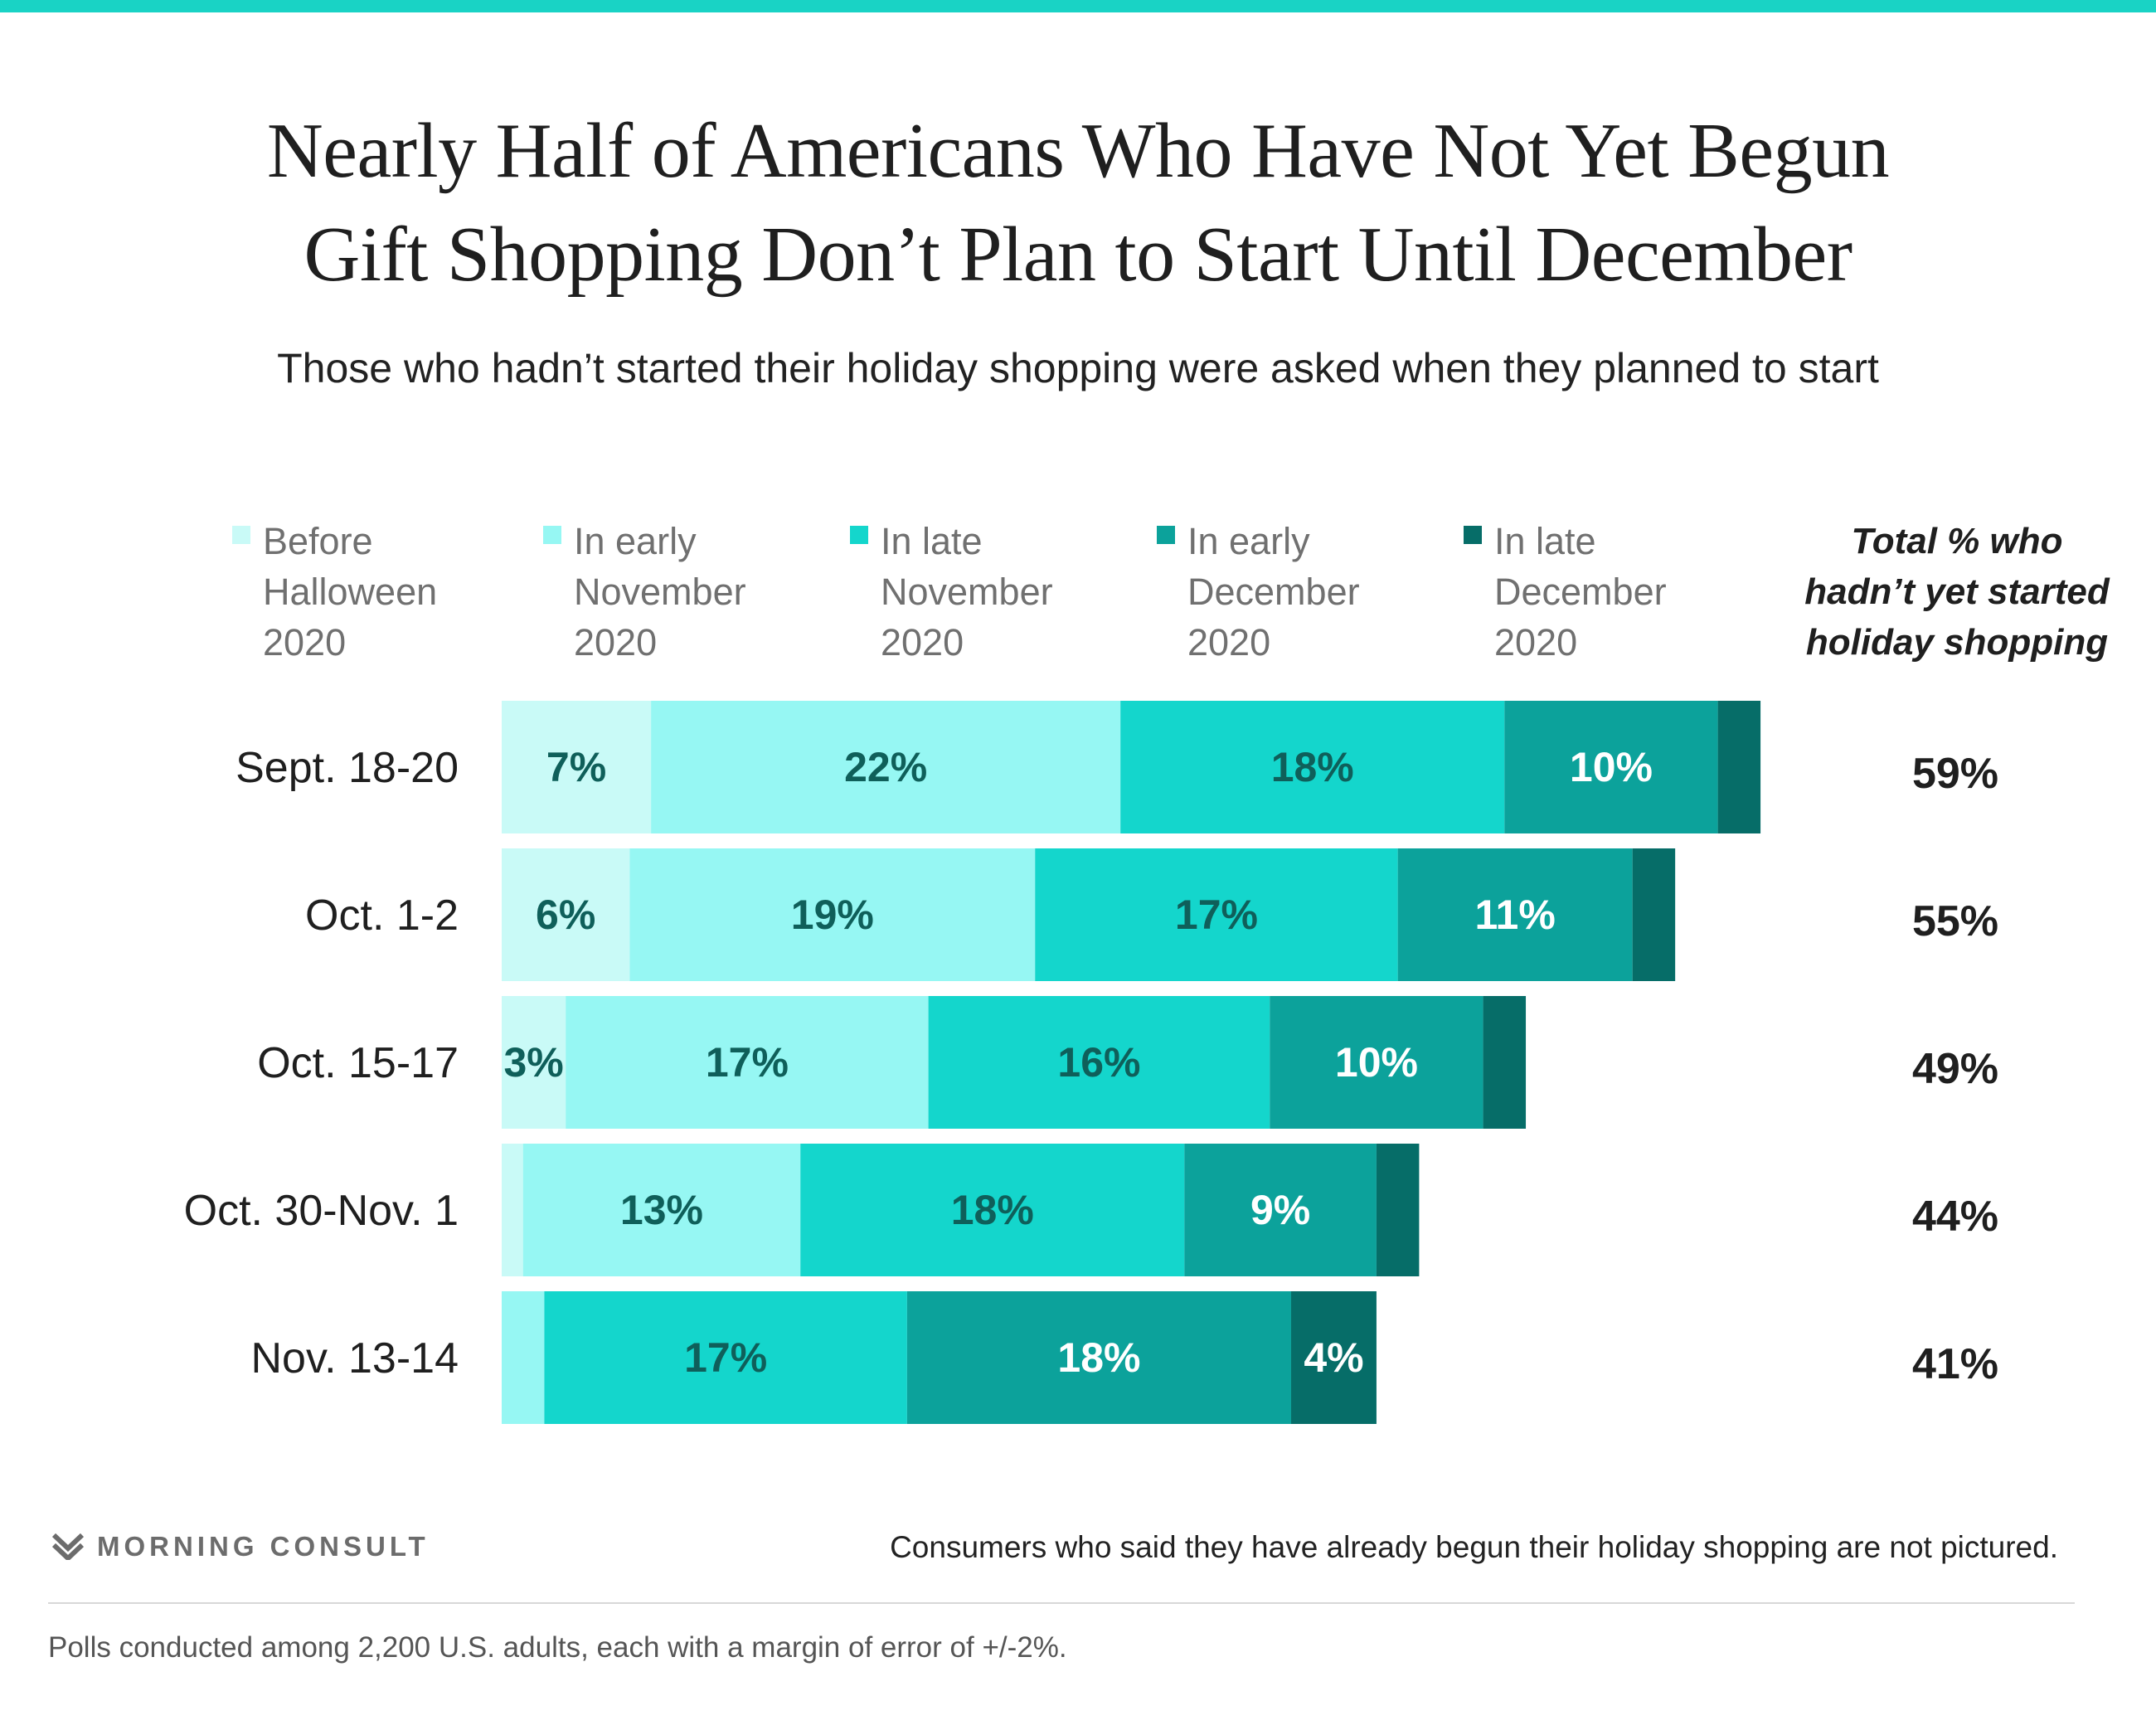 The image size is (2156, 1725). I want to click on top-accent-bar, so click(1078, 6).